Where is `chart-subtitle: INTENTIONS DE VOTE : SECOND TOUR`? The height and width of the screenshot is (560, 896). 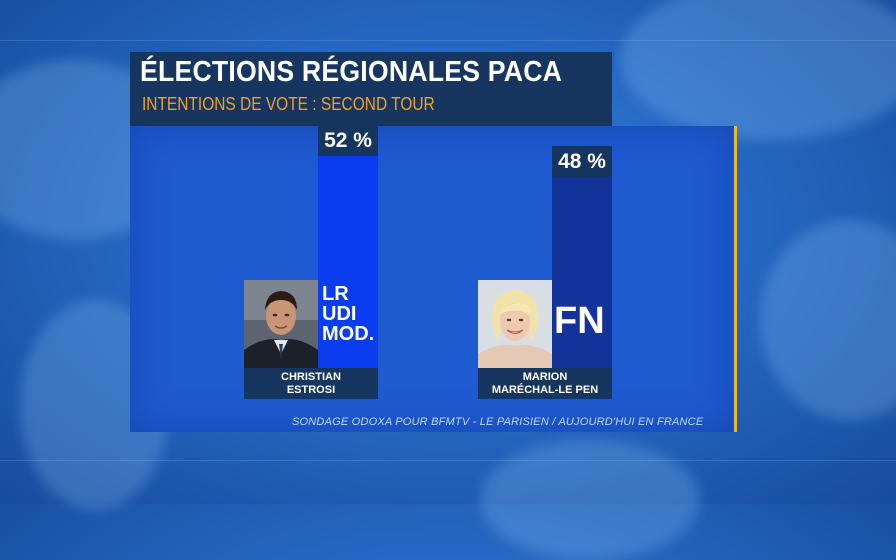 chart-subtitle: INTENTIONS DE VOTE : SECOND TOUR is located at coordinates (288, 104).